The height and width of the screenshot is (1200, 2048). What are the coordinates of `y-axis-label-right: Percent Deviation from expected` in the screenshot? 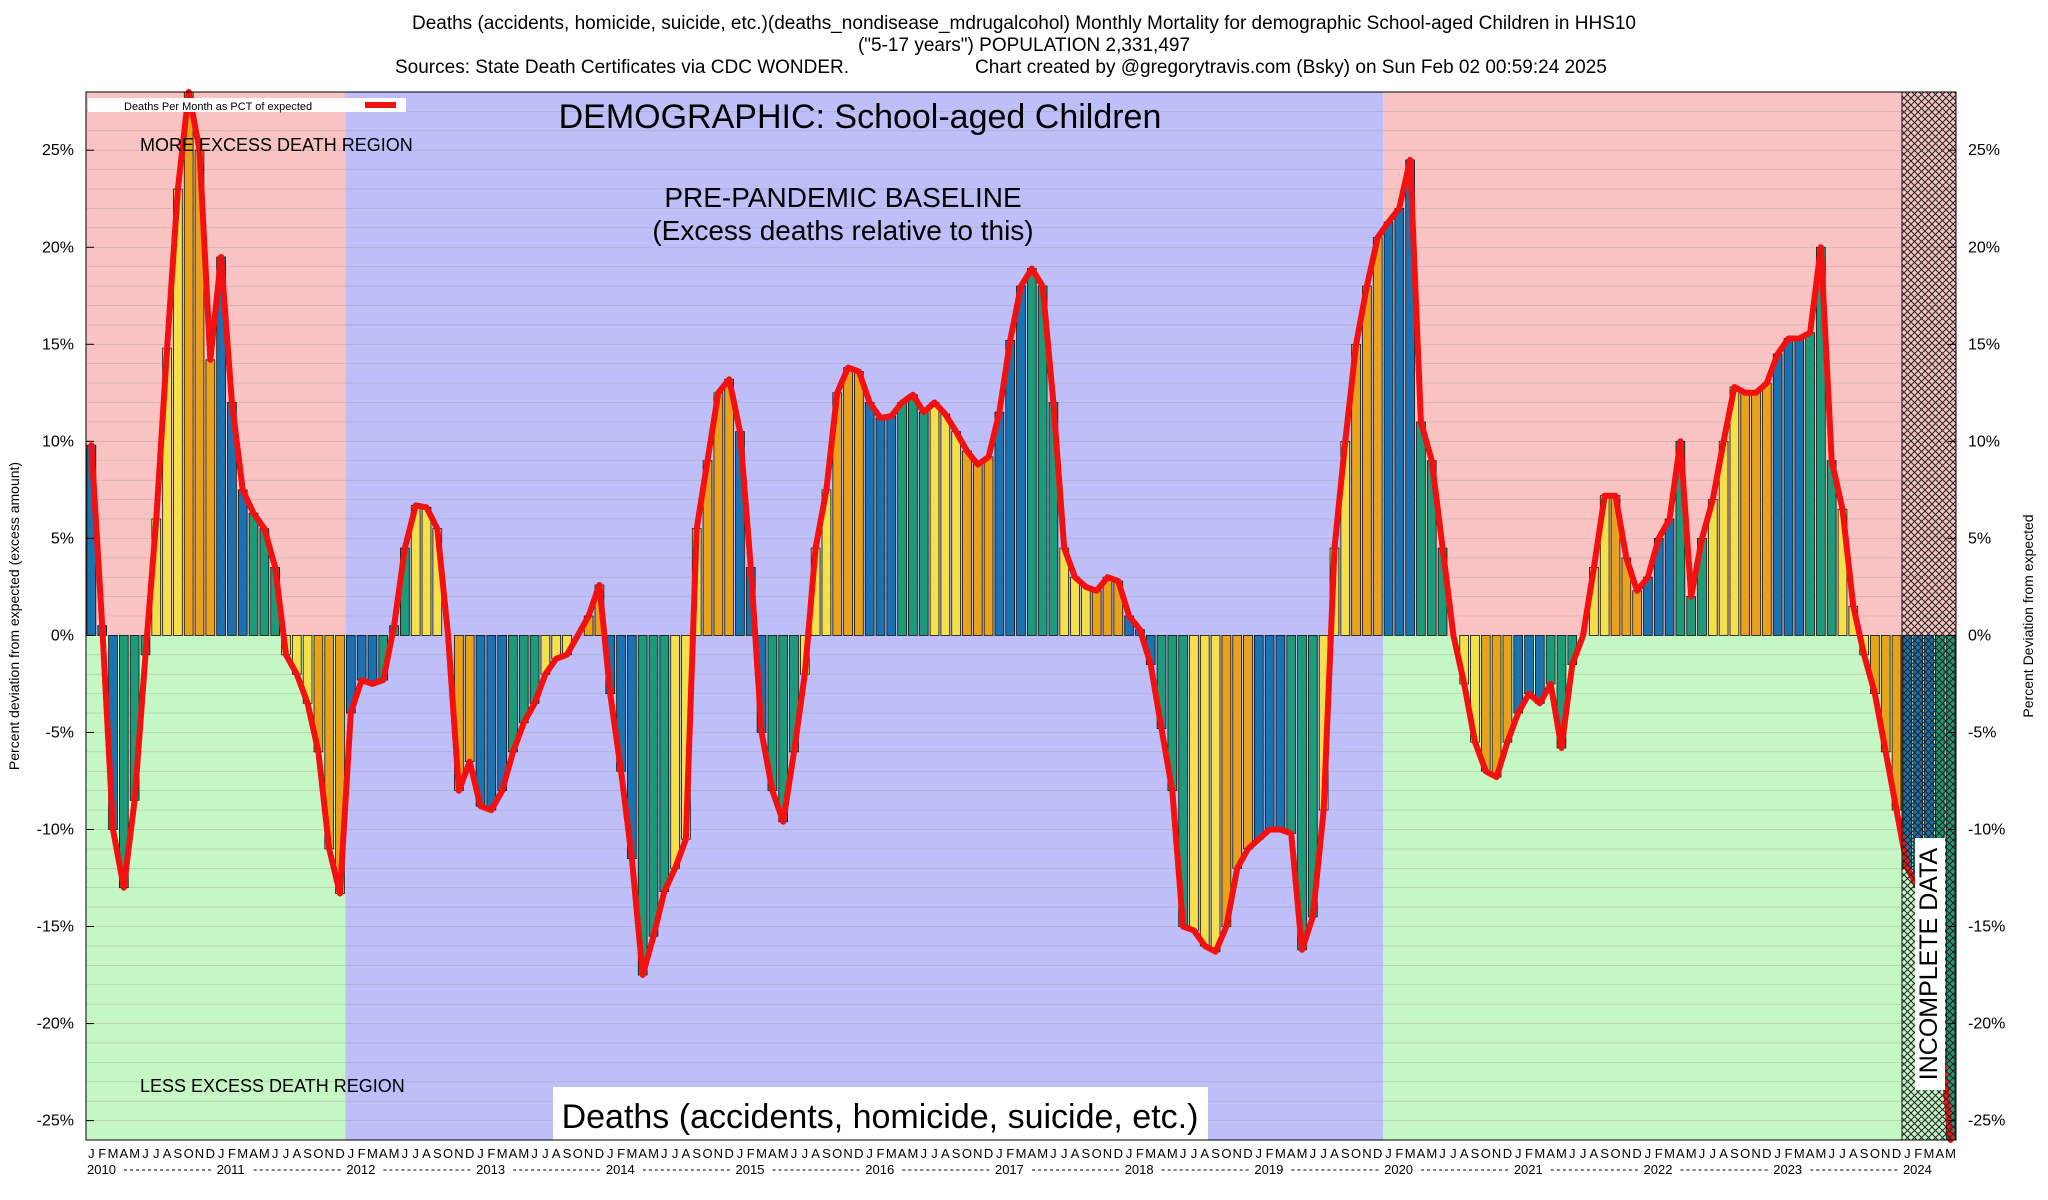 It's located at (2028, 615).